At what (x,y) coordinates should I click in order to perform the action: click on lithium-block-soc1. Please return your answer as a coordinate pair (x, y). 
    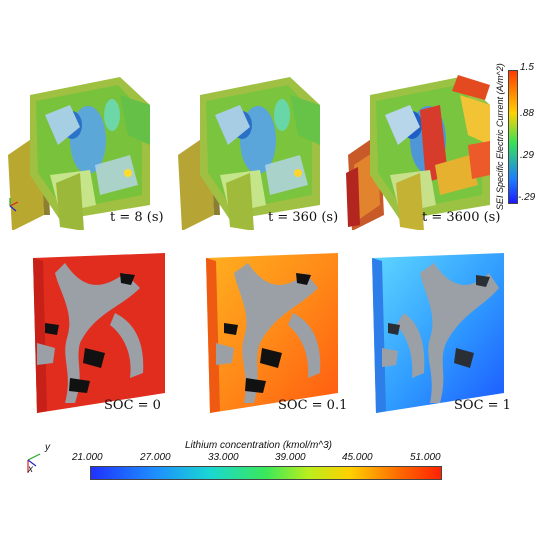
    Looking at the image, I should click on (438, 333).